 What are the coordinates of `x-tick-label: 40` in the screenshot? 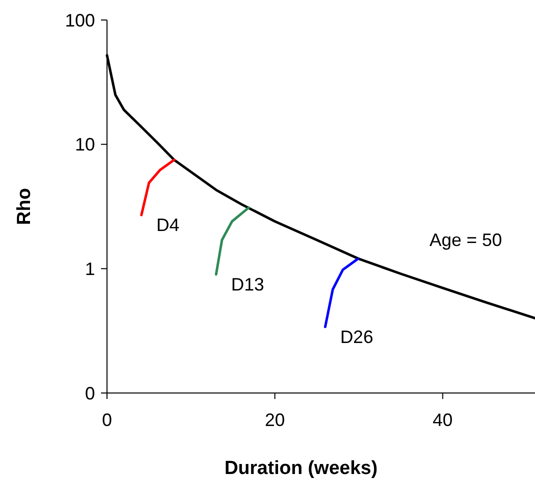 It's located at (442, 420).